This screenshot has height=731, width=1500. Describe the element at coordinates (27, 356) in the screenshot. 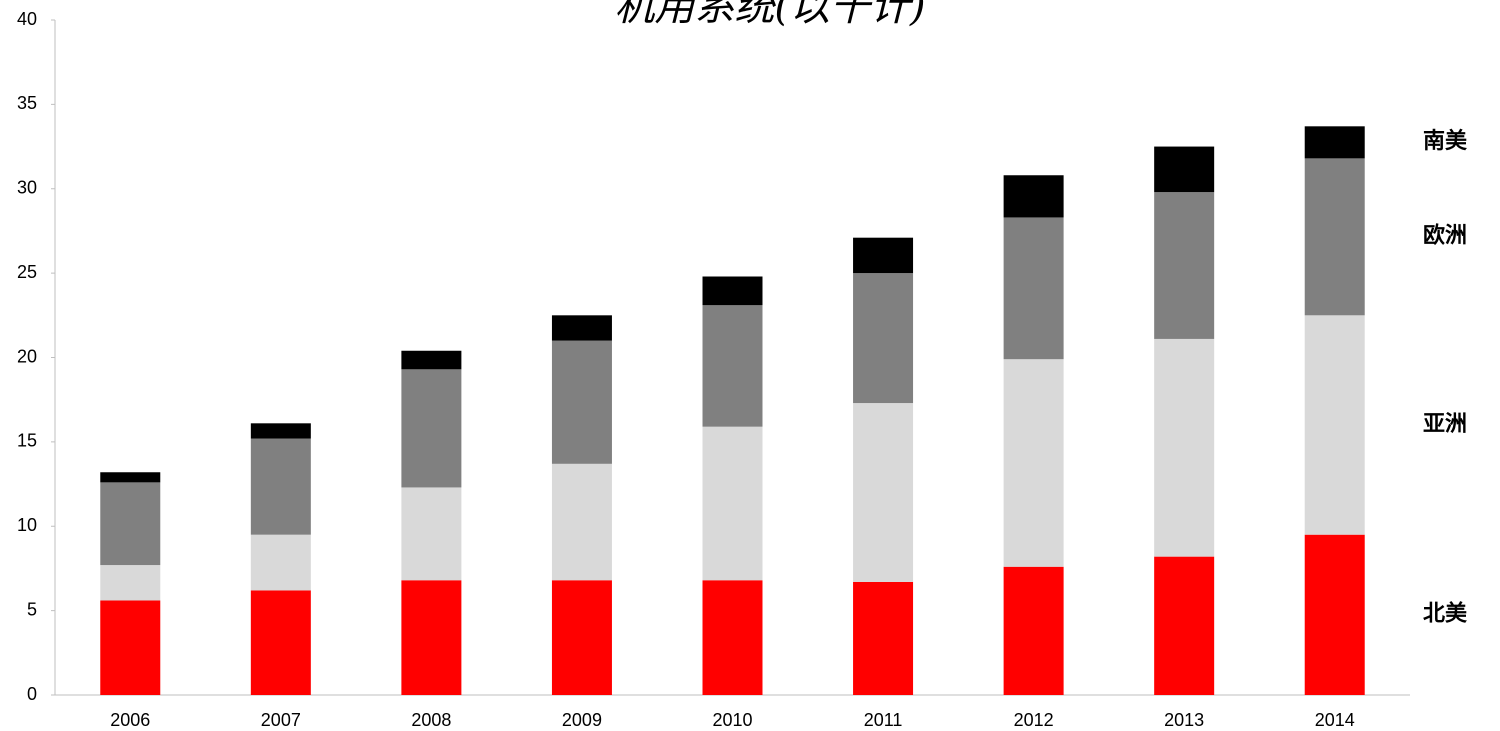

I see `y-tick-label: 20` at that location.